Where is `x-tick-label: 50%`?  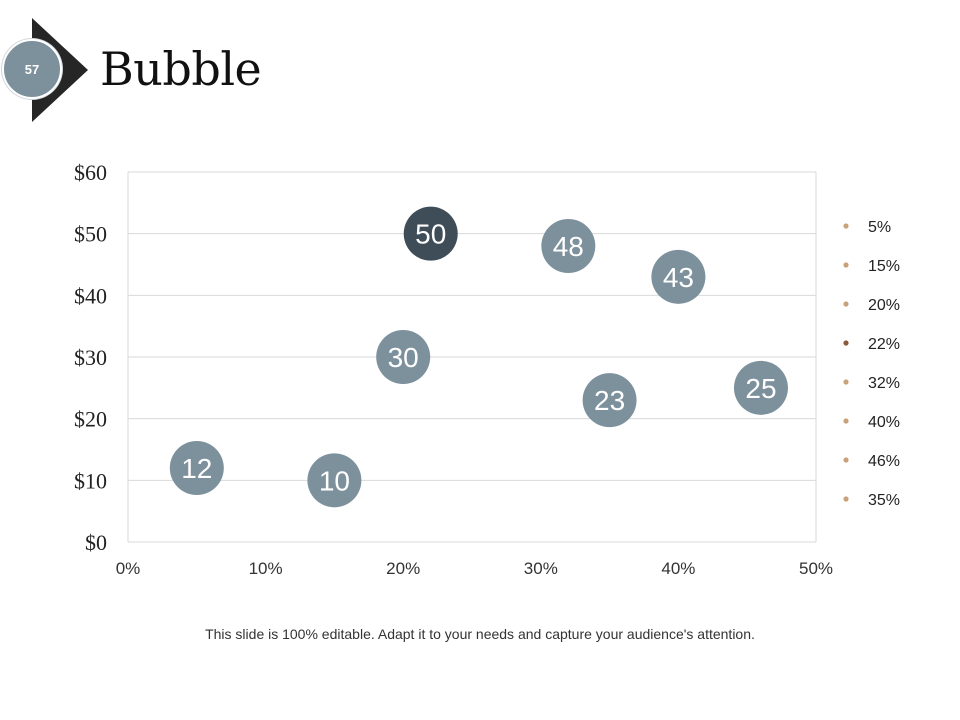 x-tick-label: 50% is located at coordinates (816, 568).